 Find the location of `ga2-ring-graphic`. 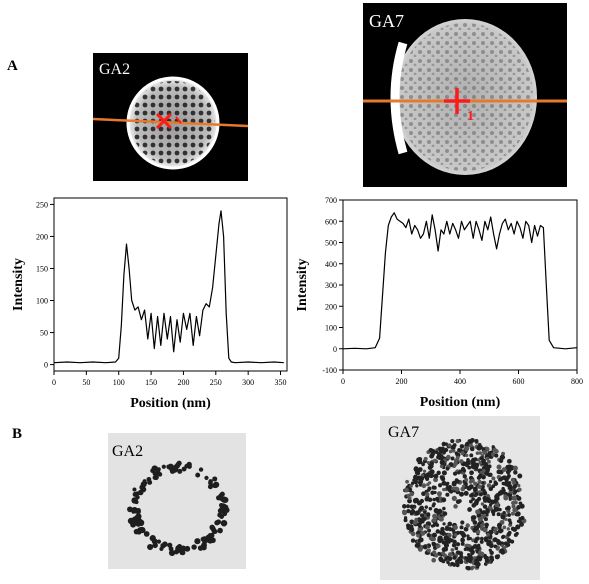

ga2-ring-graphic is located at coordinates (177, 501).